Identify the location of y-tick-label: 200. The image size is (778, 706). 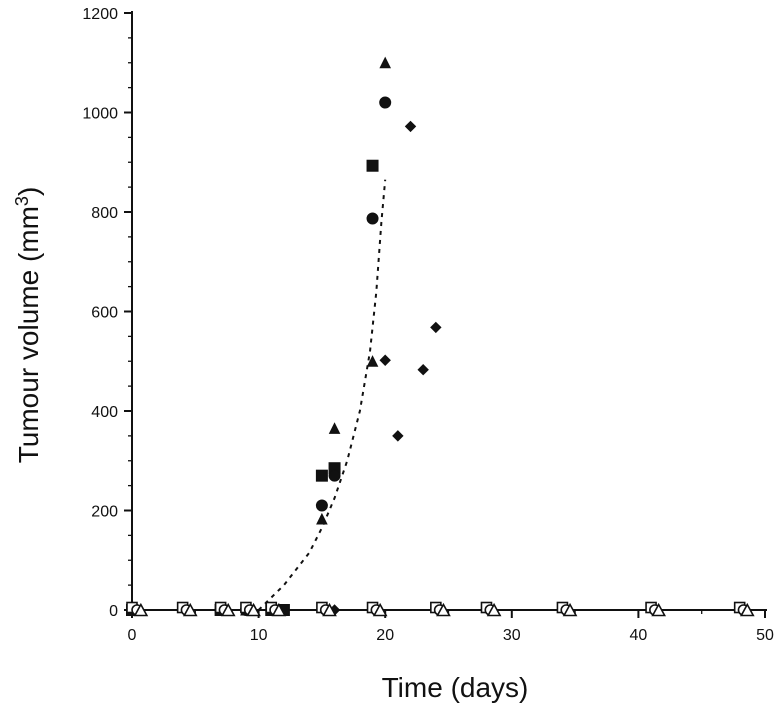
(104, 512).